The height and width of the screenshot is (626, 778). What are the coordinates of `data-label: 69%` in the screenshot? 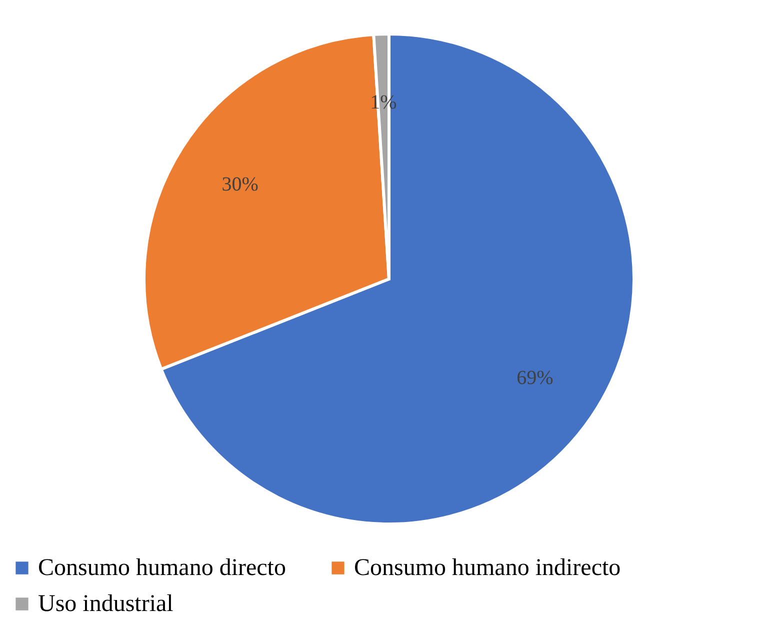 It's located at (535, 378).